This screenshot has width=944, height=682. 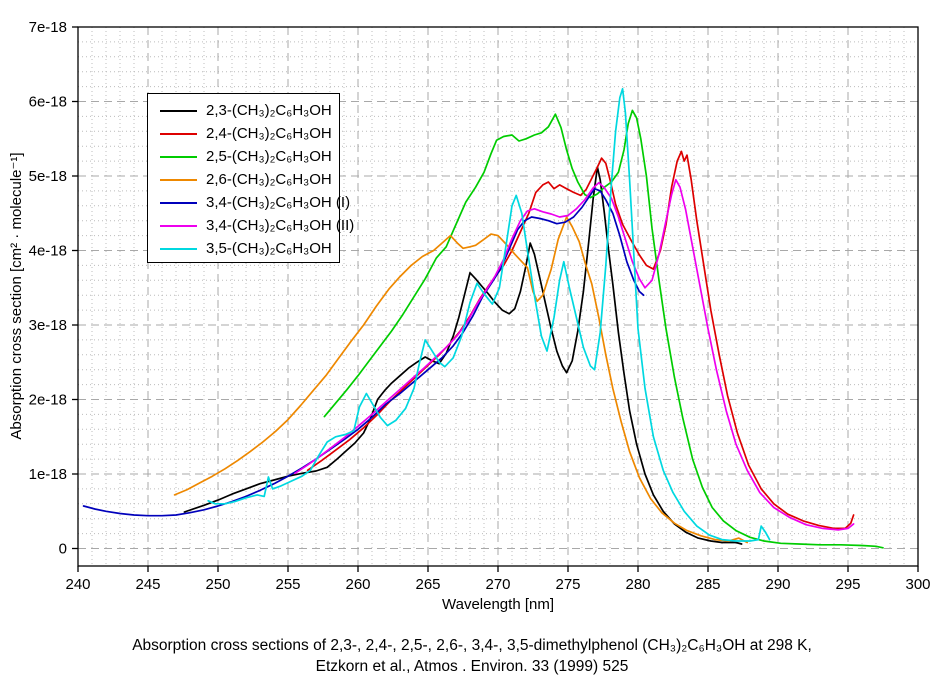 What do you see at coordinates (287, 584) in the screenshot?
I see `x-tick-label: 255` at bounding box center [287, 584].